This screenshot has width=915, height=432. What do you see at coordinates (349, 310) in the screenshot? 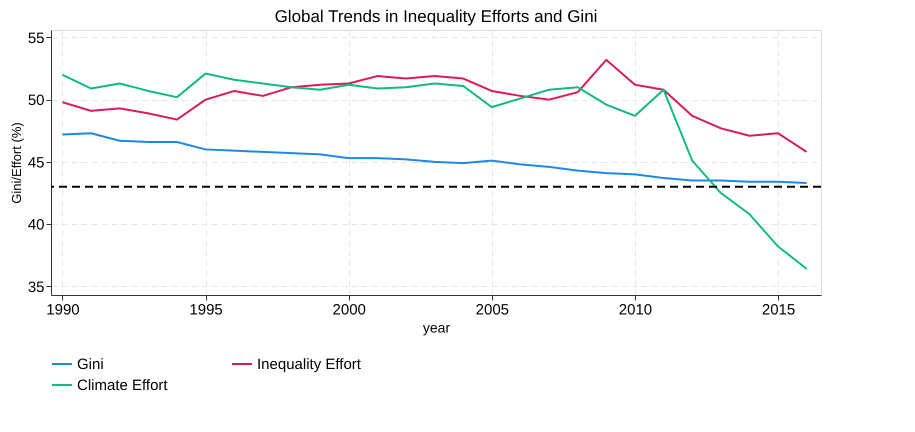
I see `x-tick-label: 2000` at bounding box center [349, 310].